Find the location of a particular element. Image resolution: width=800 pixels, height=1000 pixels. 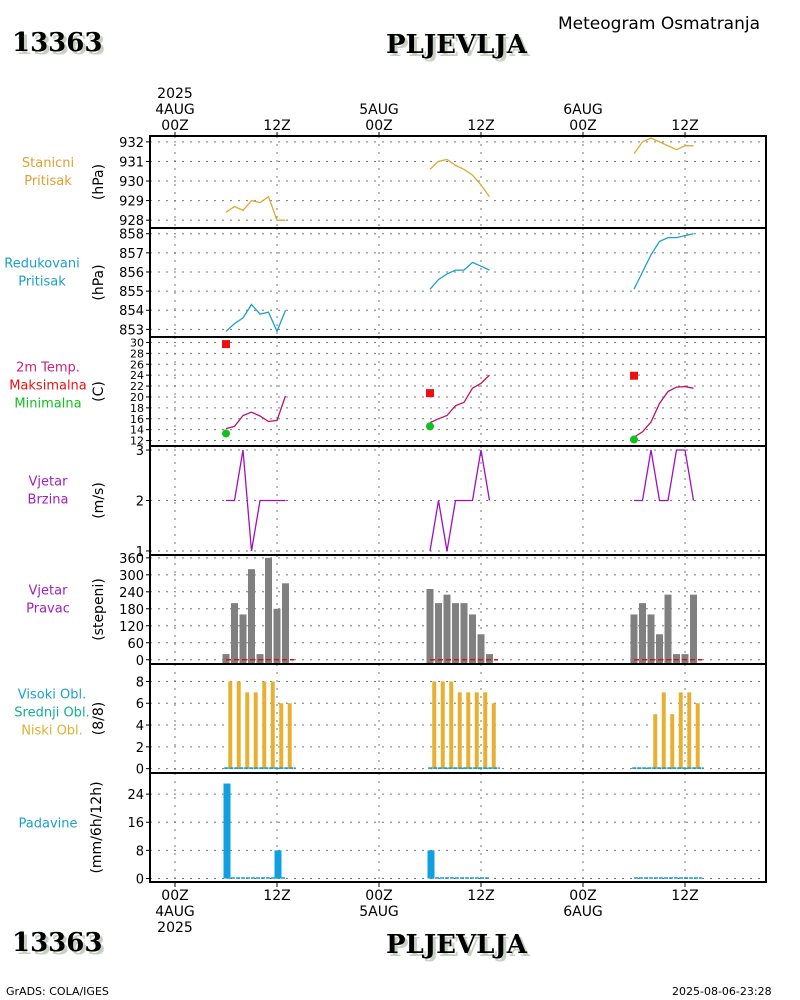

y-tick-label: 928 is located at coordinates (131, 221).